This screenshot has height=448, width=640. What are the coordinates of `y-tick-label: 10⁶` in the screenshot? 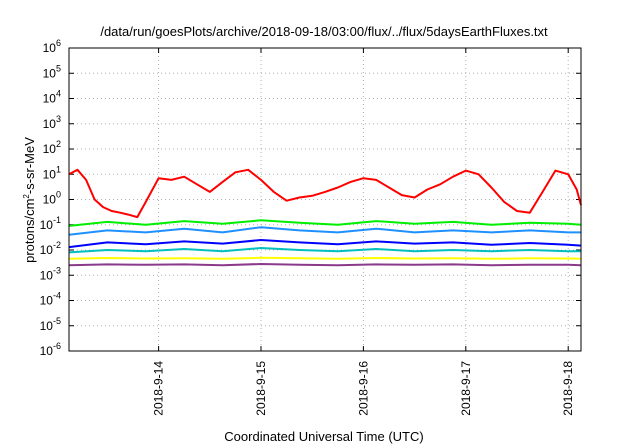 It's located at (52, 46).